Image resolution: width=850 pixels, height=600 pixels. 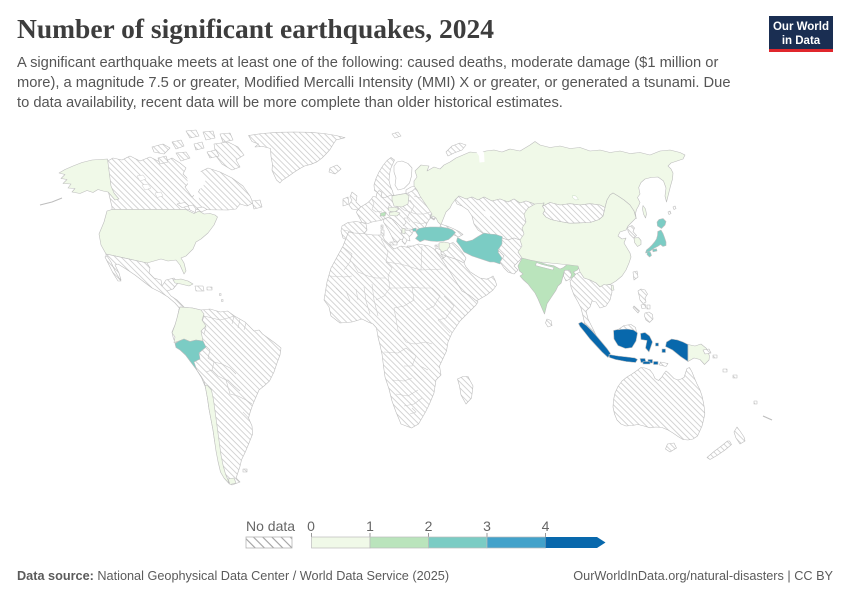 What do you see at coordinates (546, 526) in the screenshot?
I see `svg-text: 4` at bounding box center [546, 526].